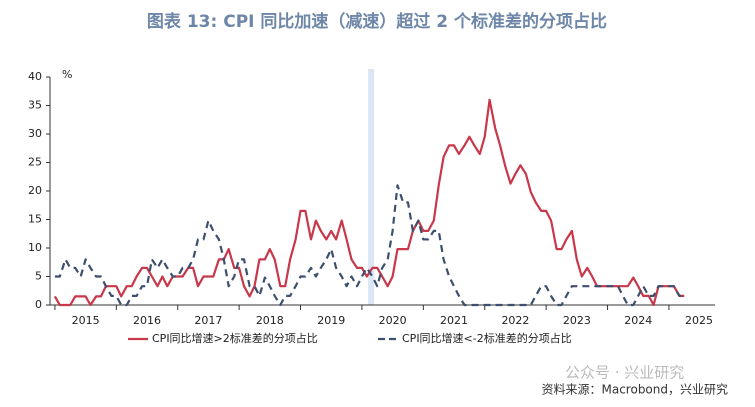 The image size is (755, 407). Describe the element at coordinates (699, 320) in the screenshot. I see `x-tick-label: 2025` at that location.